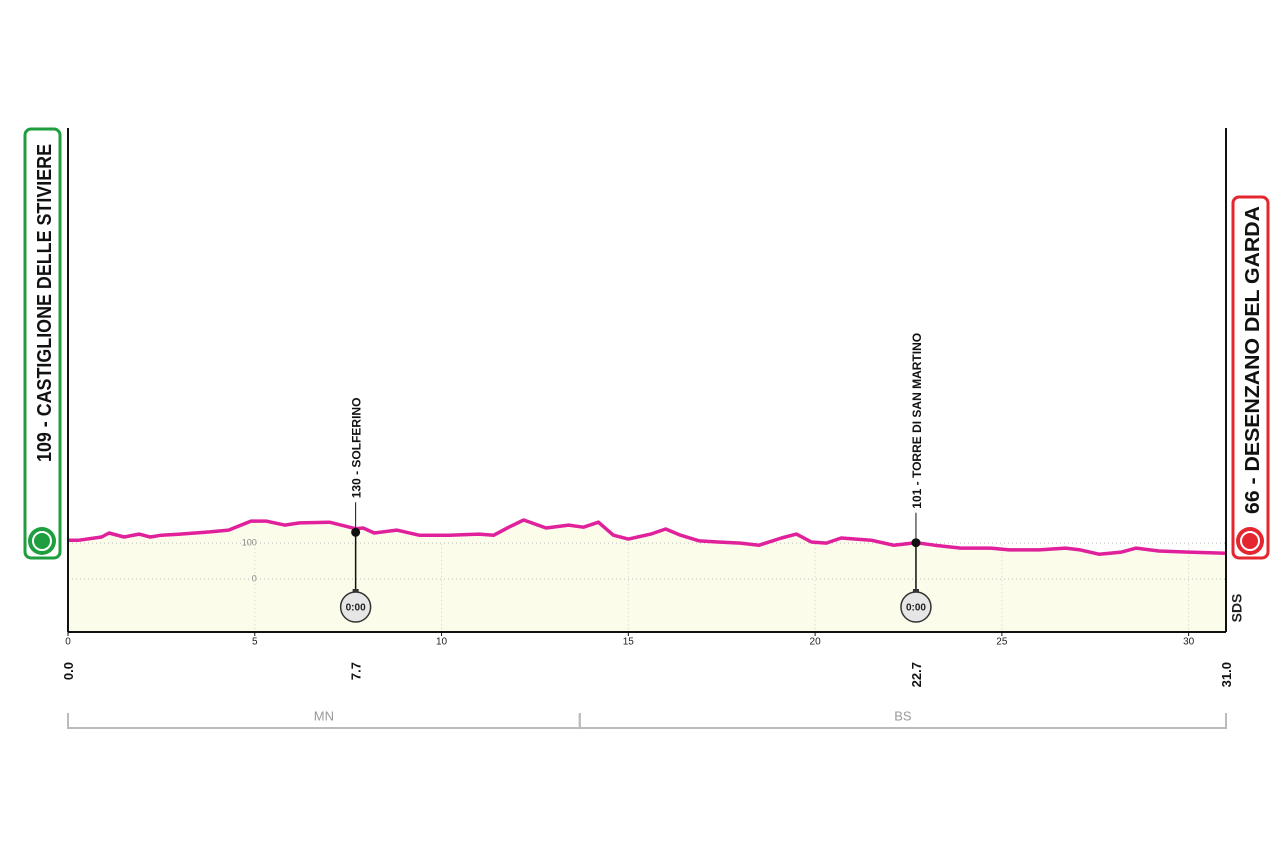  Describe the element at coordinates (1237, 608) in the screenshot. I see `logo: SDS` at that location.